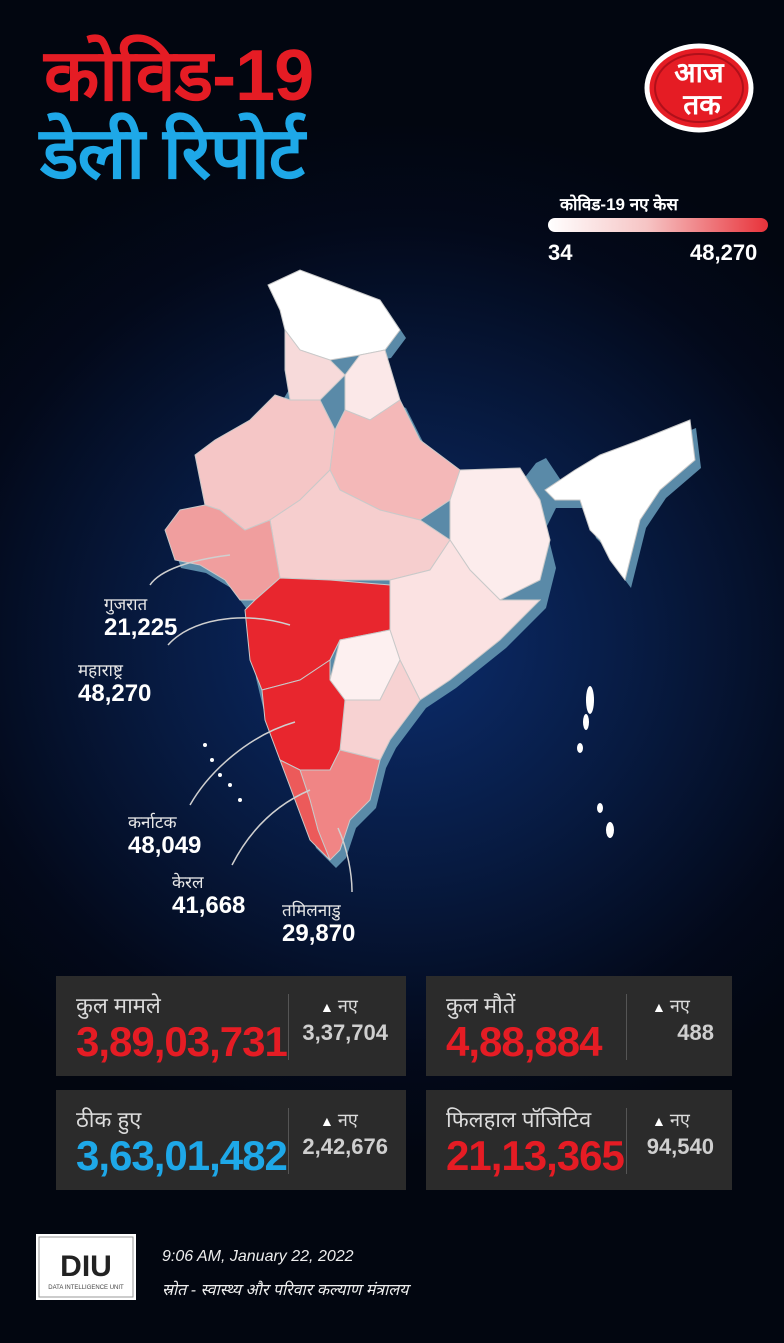 The image size is (784, 1343). I want to click on stat-card-total-cases: कुल मामले 3,89,03,731 ▲ नए 3,37,704, so click(231, 1026).